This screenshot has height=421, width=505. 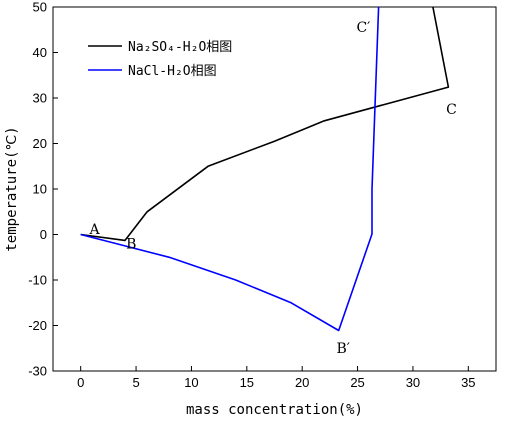 What do you see at coordinates (135, 382) in the screenshot?
I see `x-tick-label: 5` at bounding box center [135, 382].